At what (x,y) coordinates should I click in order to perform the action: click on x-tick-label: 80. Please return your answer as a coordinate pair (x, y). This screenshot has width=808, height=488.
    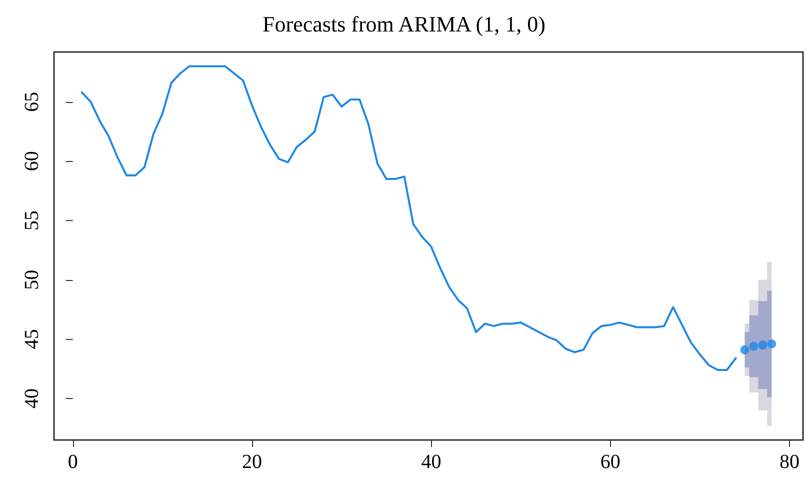
    Looking at the image, I should click on (790, 462).